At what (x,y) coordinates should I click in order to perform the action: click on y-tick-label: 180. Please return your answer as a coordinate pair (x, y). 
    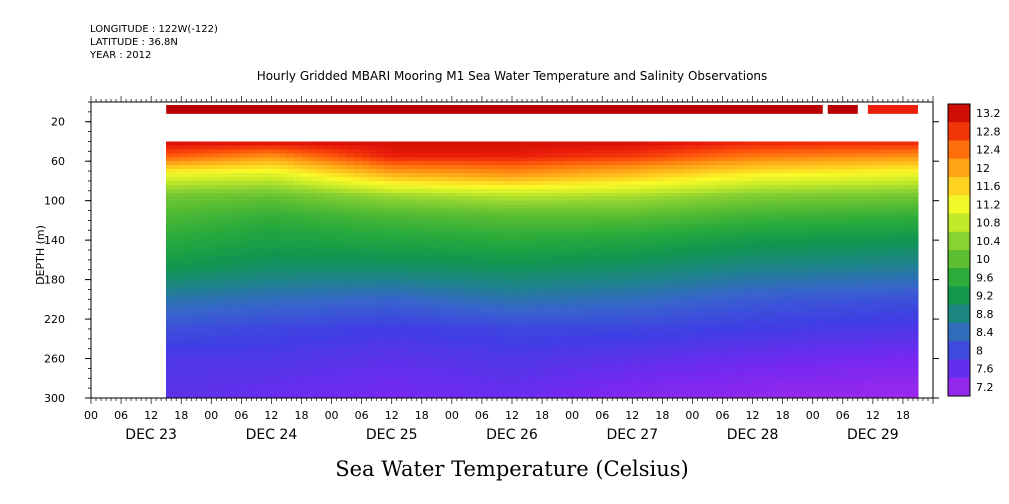
    Looking at the image, I should click on (54, 280).